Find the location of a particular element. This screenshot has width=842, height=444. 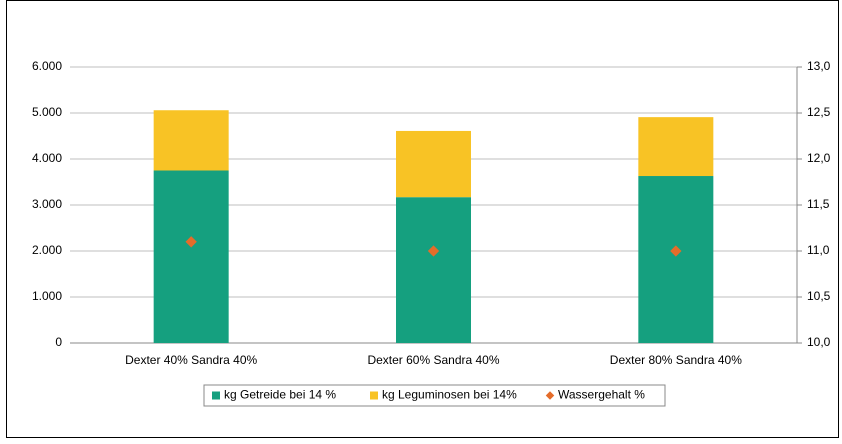

legend-box is located at coordinates (434, 395).